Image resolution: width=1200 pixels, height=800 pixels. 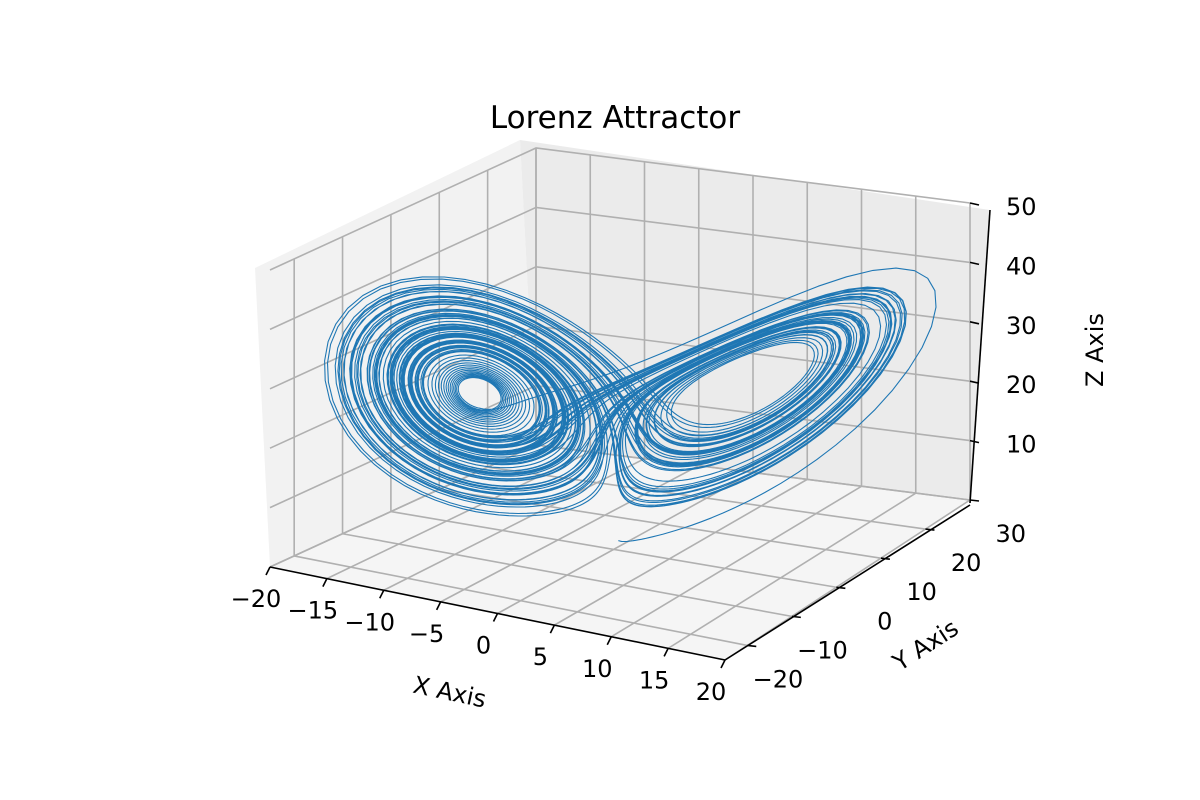 I want to click on x-ticks: −20 −15 −10 −5 0 5 10 15 20, so click(x=479, y=636).